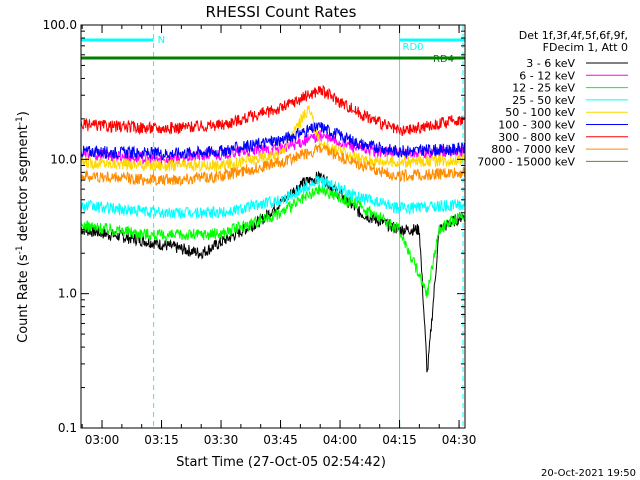  Describe the element at coordinates (221, 440) in the screenshot. I see `x-tick-label: 03:30` at that location.